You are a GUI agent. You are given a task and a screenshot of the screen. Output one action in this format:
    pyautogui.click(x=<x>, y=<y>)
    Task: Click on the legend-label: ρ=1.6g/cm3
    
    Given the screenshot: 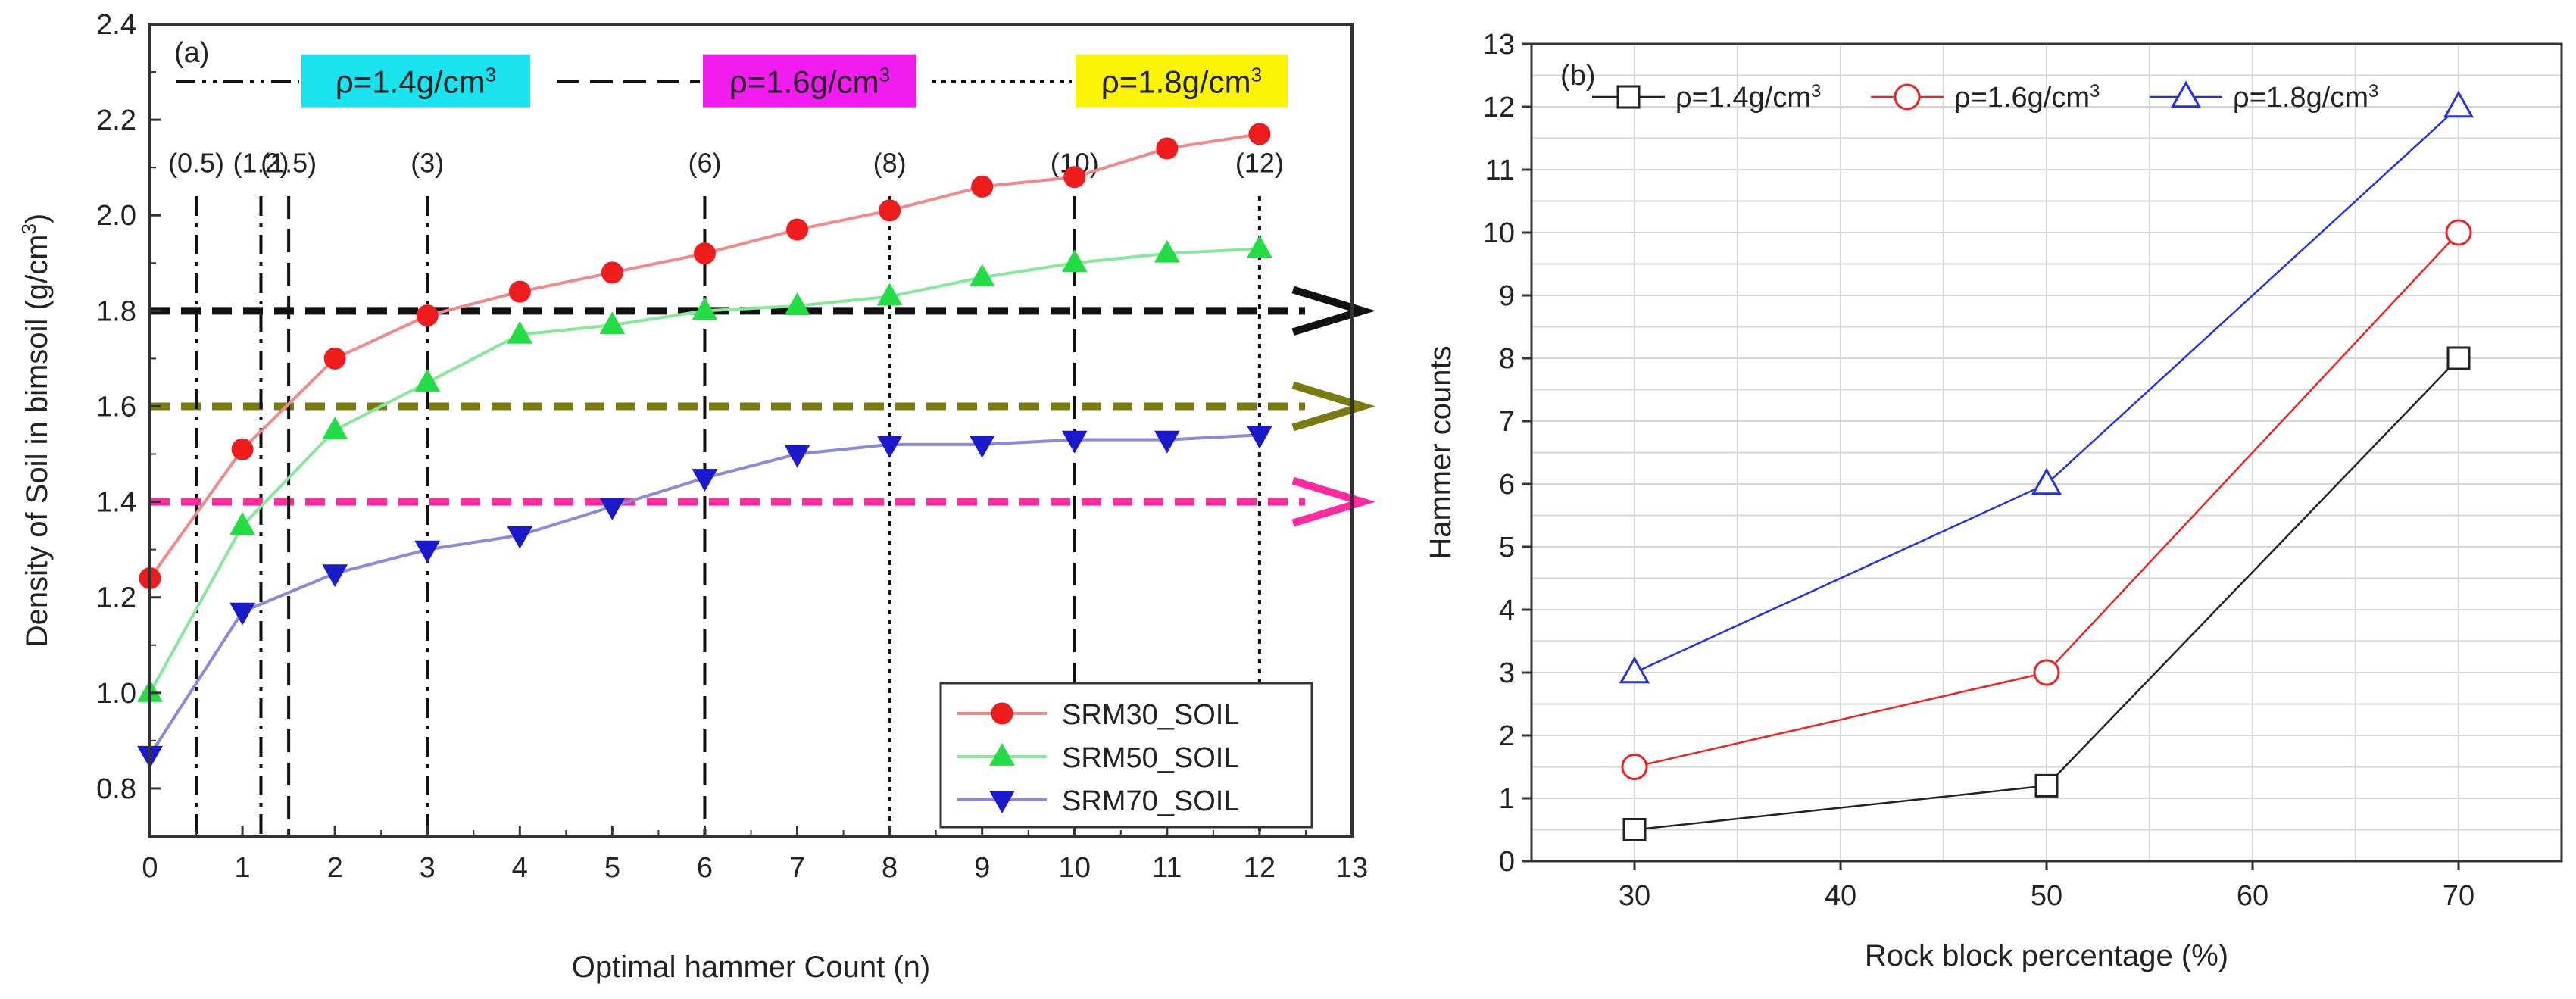 What is the action you would take?
    pyautogui.click(x=2027, y=98)
    